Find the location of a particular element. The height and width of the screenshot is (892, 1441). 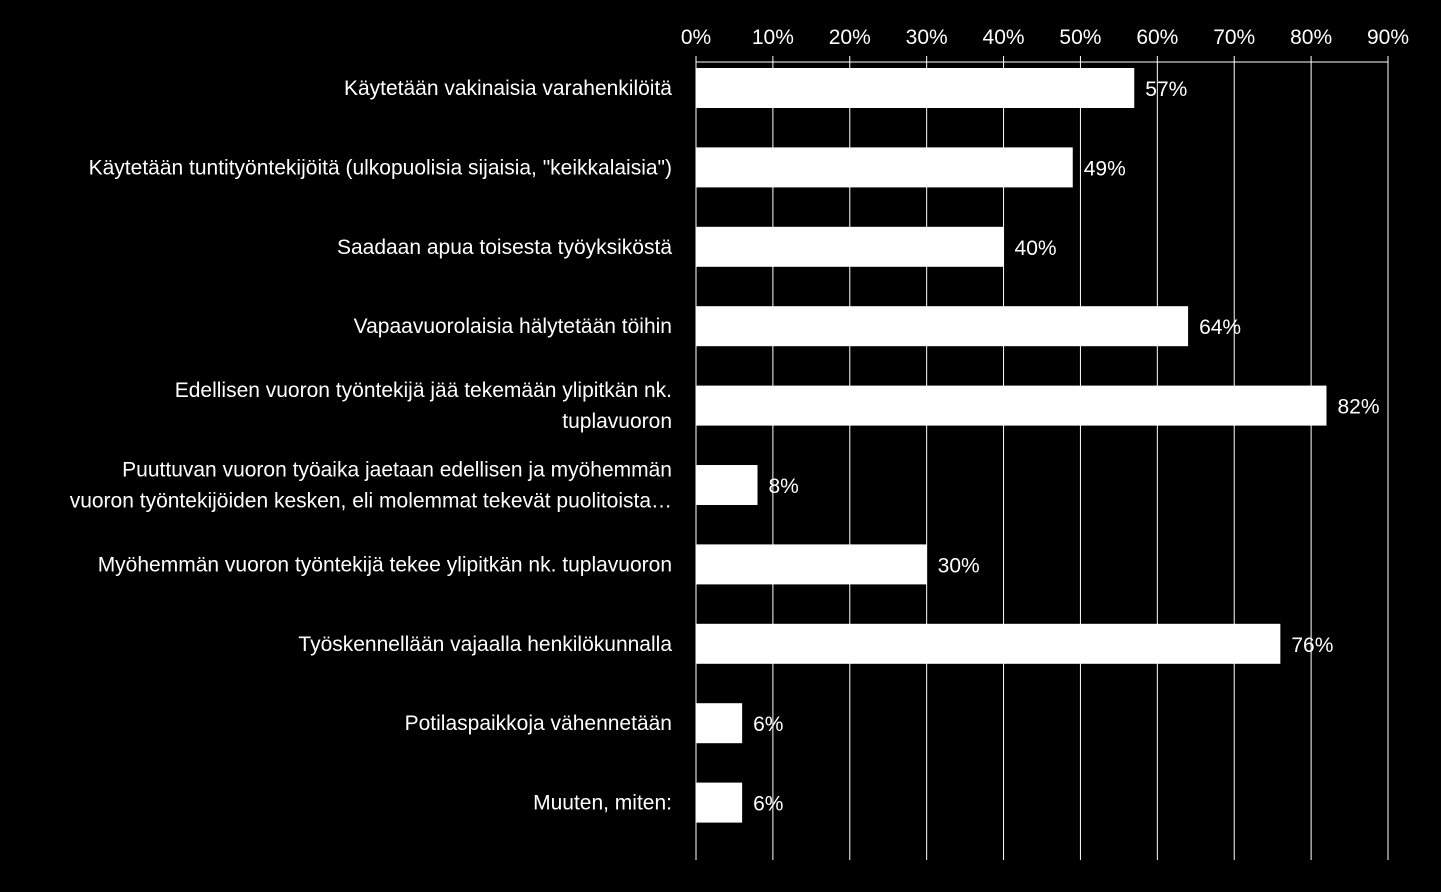

tick-label: 80% is located at coordinates (1311, 37).